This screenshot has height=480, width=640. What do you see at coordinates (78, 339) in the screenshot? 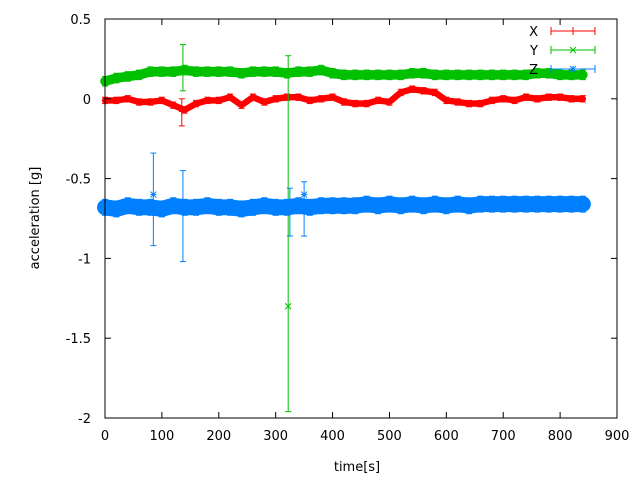
I see `y-tick-label: -1.5` at bounding box center [78, 339].